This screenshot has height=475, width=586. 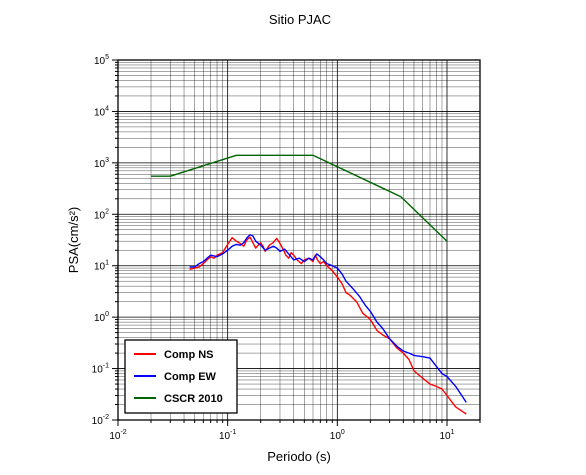 I want to click on x-tick-label: 10⁻¹, so click(x=227, y=435).